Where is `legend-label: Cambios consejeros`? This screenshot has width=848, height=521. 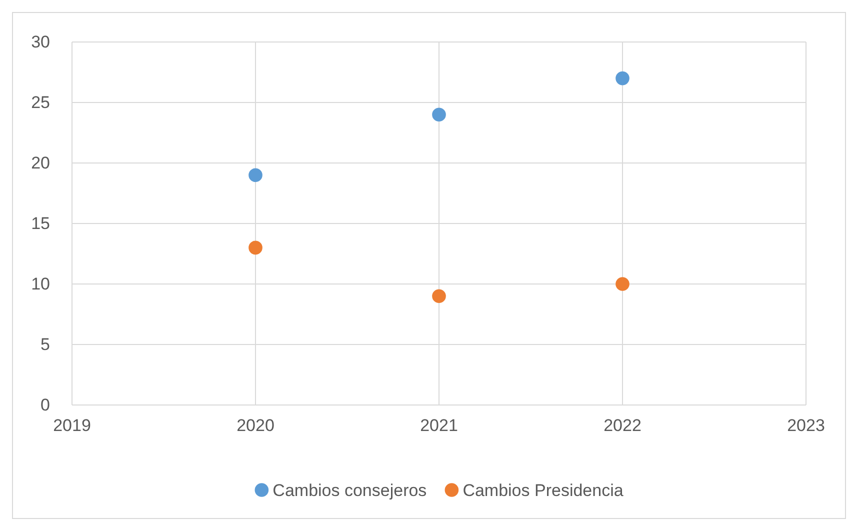
legend-label: Cambios consejeros is located at coordinates (349, 490).